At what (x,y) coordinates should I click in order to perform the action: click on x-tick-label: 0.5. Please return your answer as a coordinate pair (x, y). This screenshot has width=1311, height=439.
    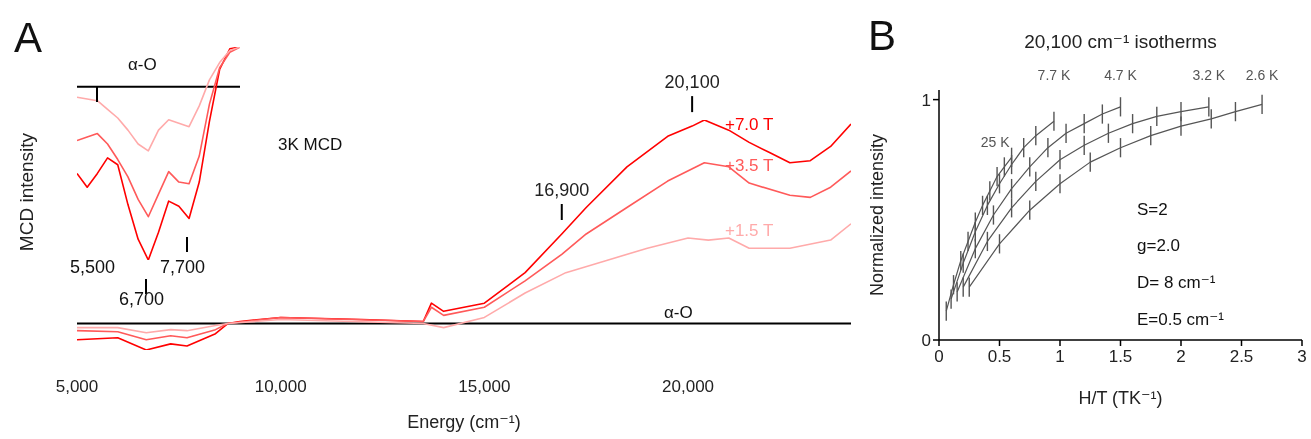
    Looking at the image, I should click on (999, 357).